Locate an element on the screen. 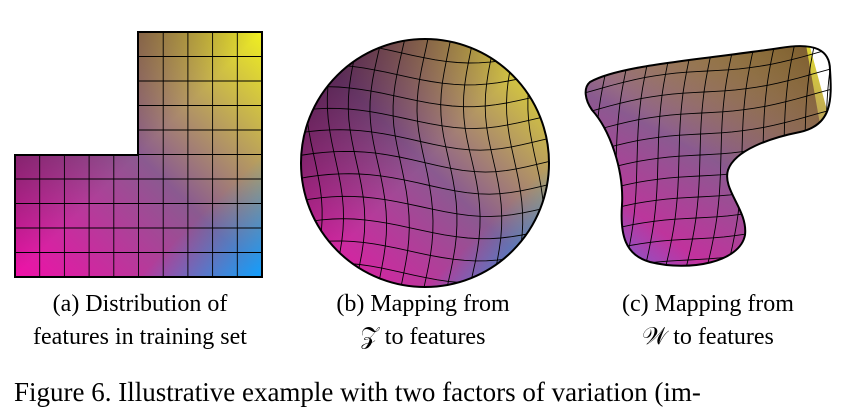 The image size is (850, 416). caption-c-line2: 𝒲 to features is located at coordinates (708, 337).